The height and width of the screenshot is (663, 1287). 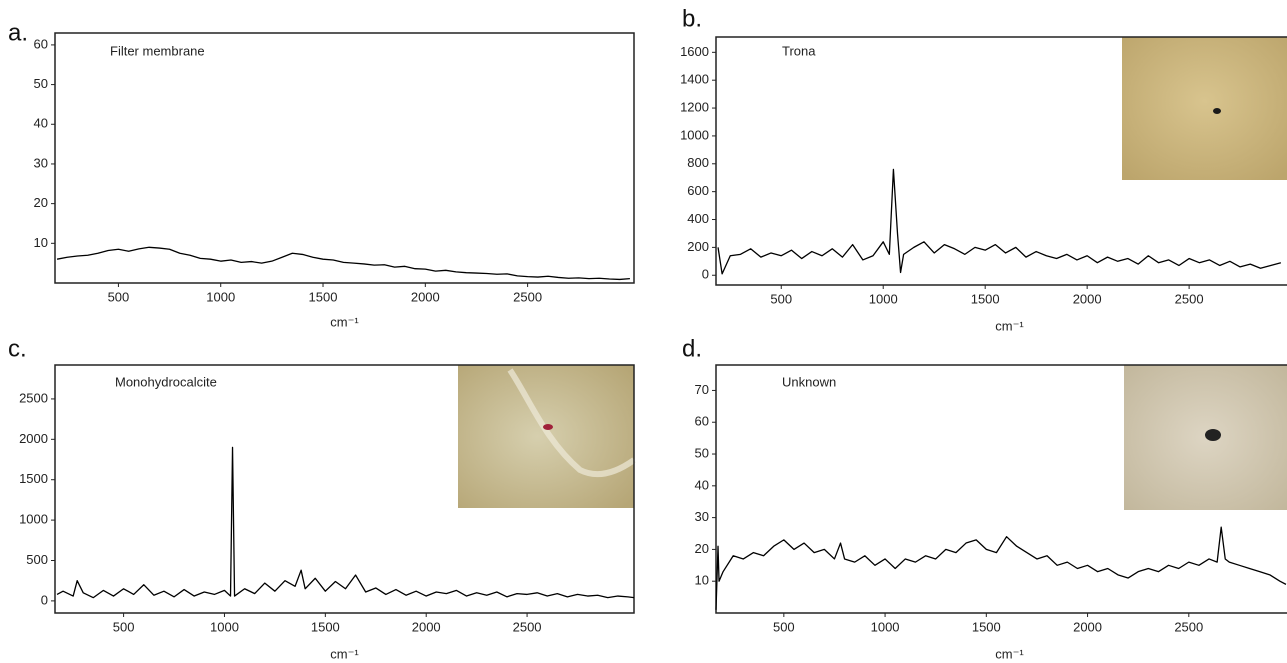 I want to click on panel-label: d., so click(x=692, y=348).